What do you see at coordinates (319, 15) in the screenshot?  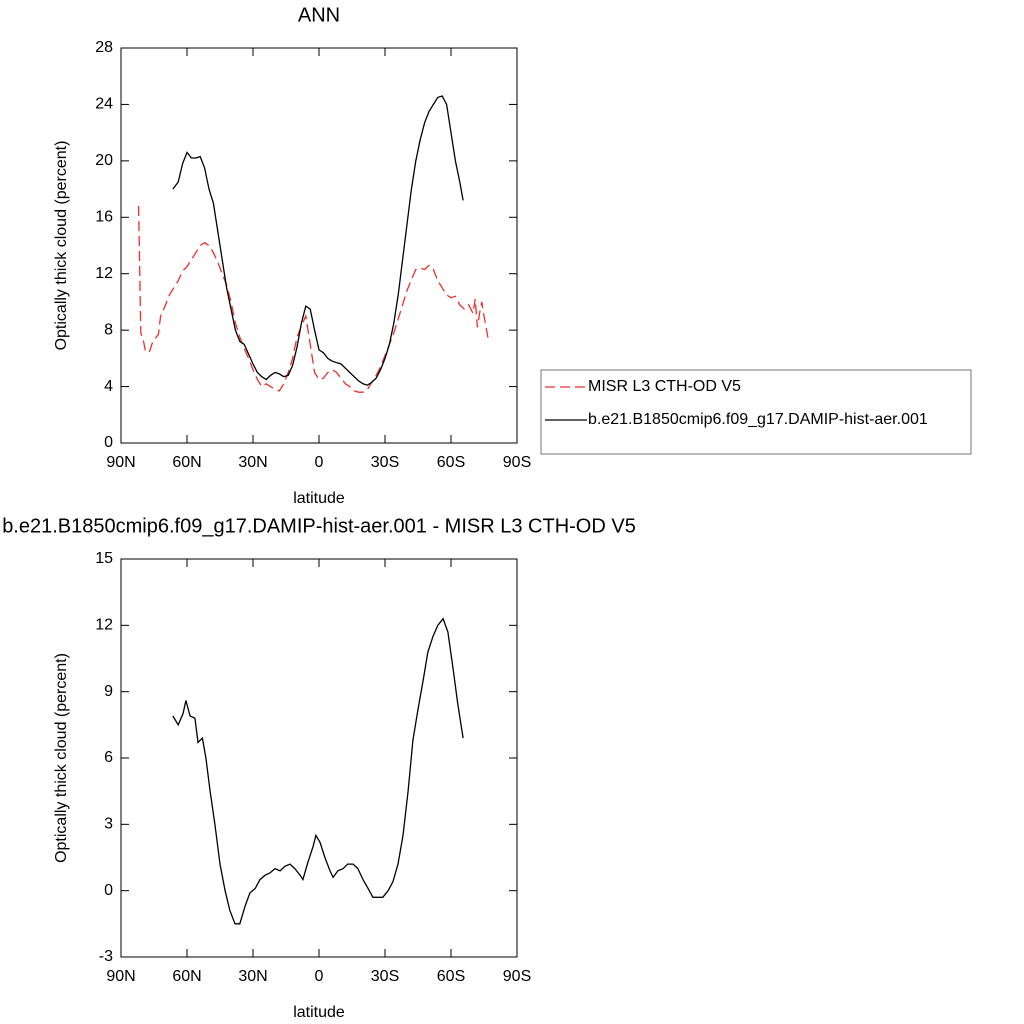 I see `chart-title: ANN` at bounding box center [319, 15].